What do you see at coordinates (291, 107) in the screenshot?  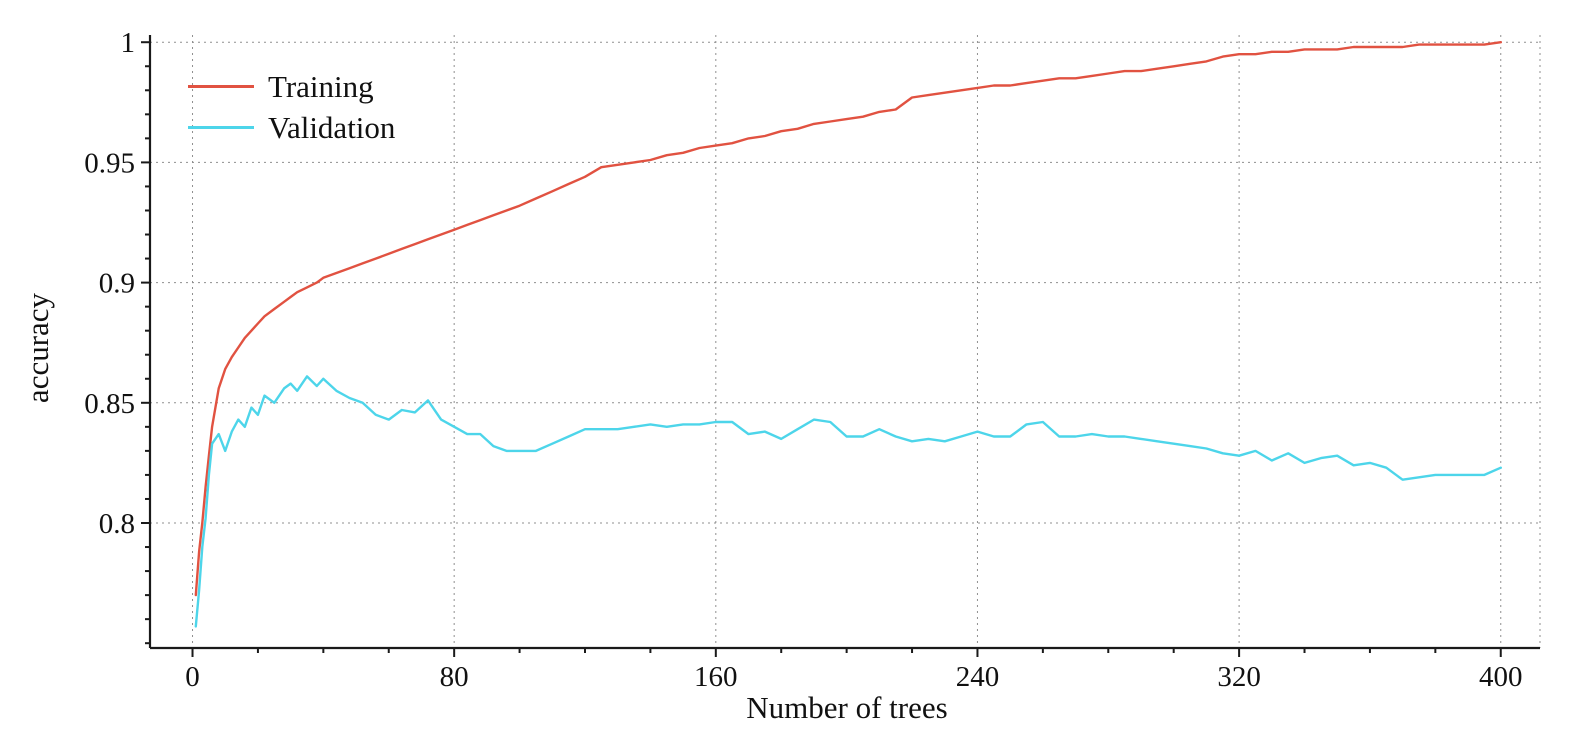 I see `legend: Training Validation` at bounding box center [291, 107].